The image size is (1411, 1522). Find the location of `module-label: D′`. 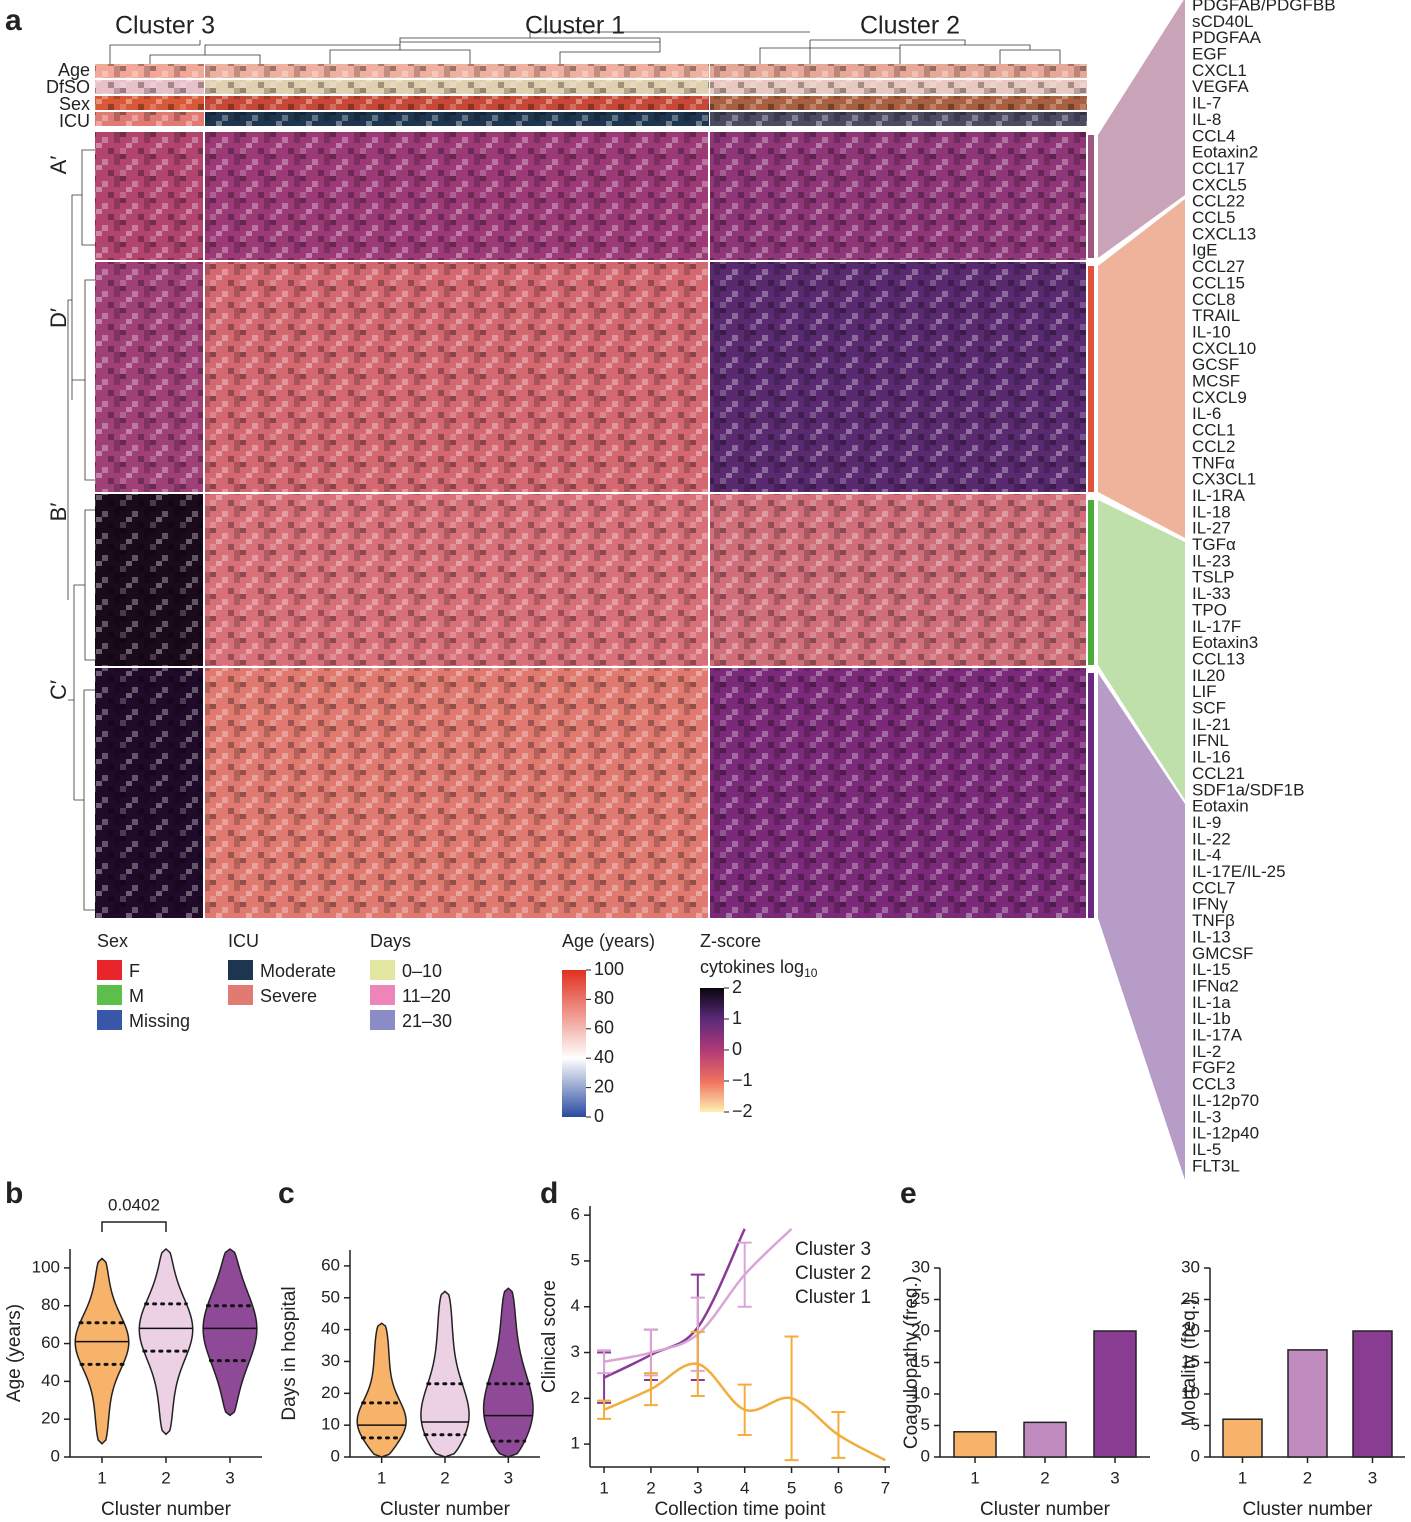

module-label: D′ is located at coordinates (58, 318).